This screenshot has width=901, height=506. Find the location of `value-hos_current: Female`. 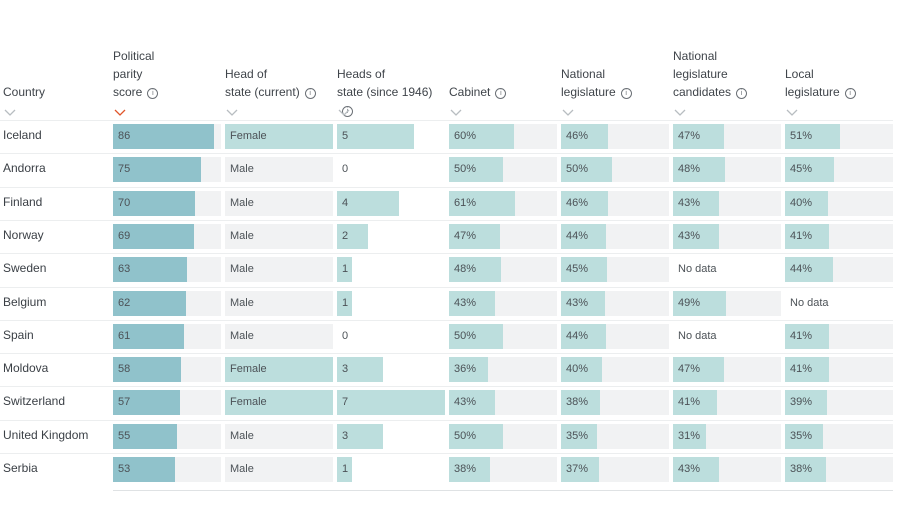

value-hos_current: Female is located at coordinates (248, 402).